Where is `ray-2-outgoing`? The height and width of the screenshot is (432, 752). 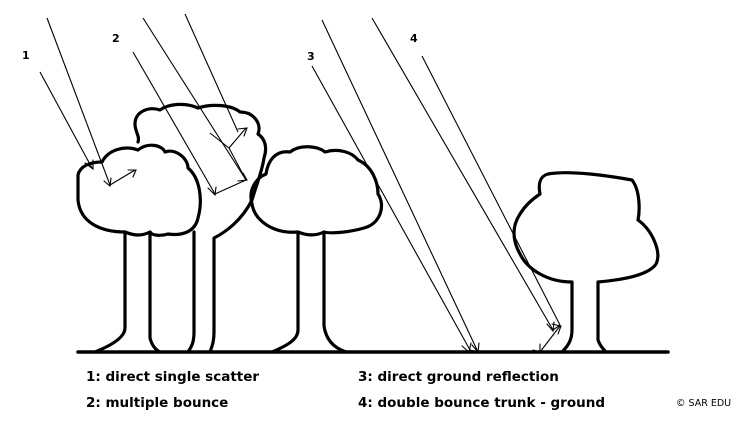 ray-2-outgoing is located at coordinates (211, 73).